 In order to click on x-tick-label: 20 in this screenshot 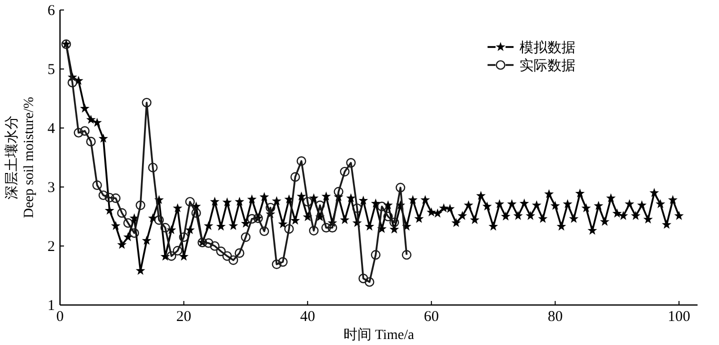, I will do `click(184, 317)`.